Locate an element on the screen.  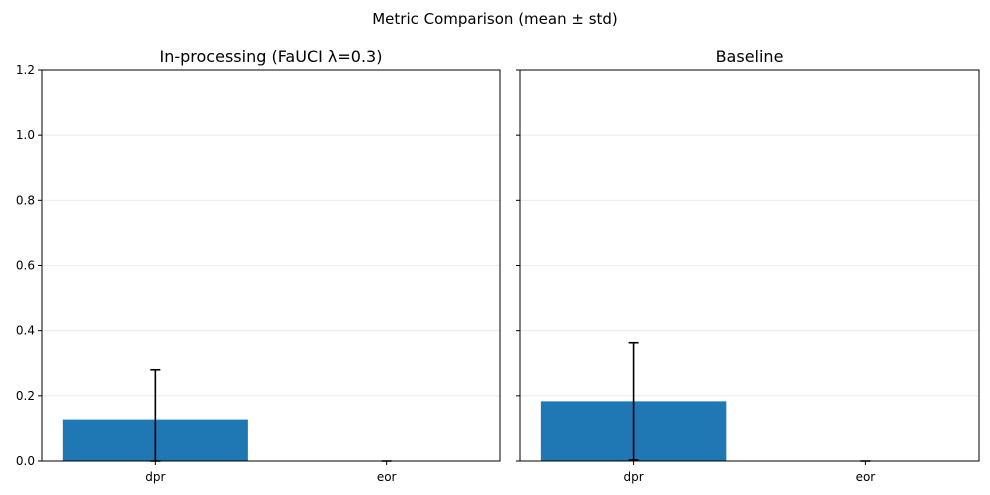
subplot-title: Baseline is located at coordinates (750, 56).